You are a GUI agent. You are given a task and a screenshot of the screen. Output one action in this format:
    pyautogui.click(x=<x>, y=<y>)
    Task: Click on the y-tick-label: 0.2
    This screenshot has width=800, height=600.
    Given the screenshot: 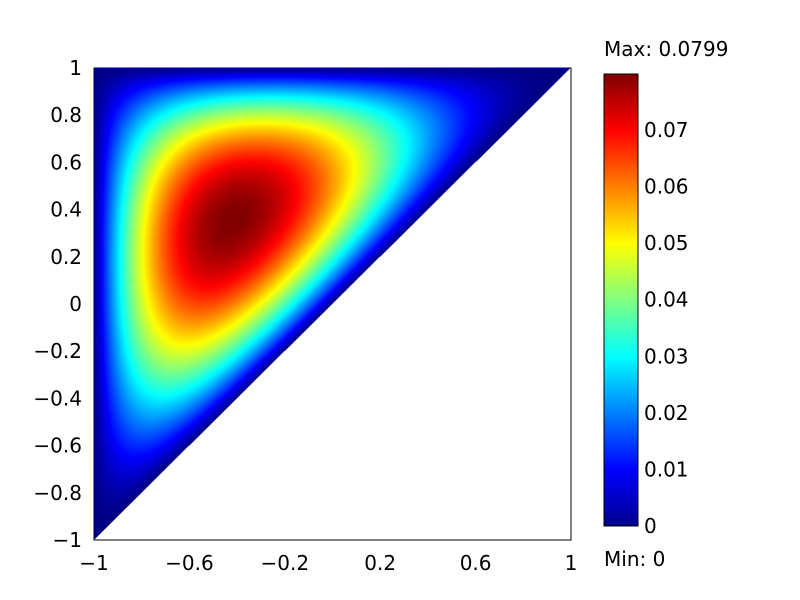 What is the action you would take?
    pyautogui.click(x=66, y=257)
    